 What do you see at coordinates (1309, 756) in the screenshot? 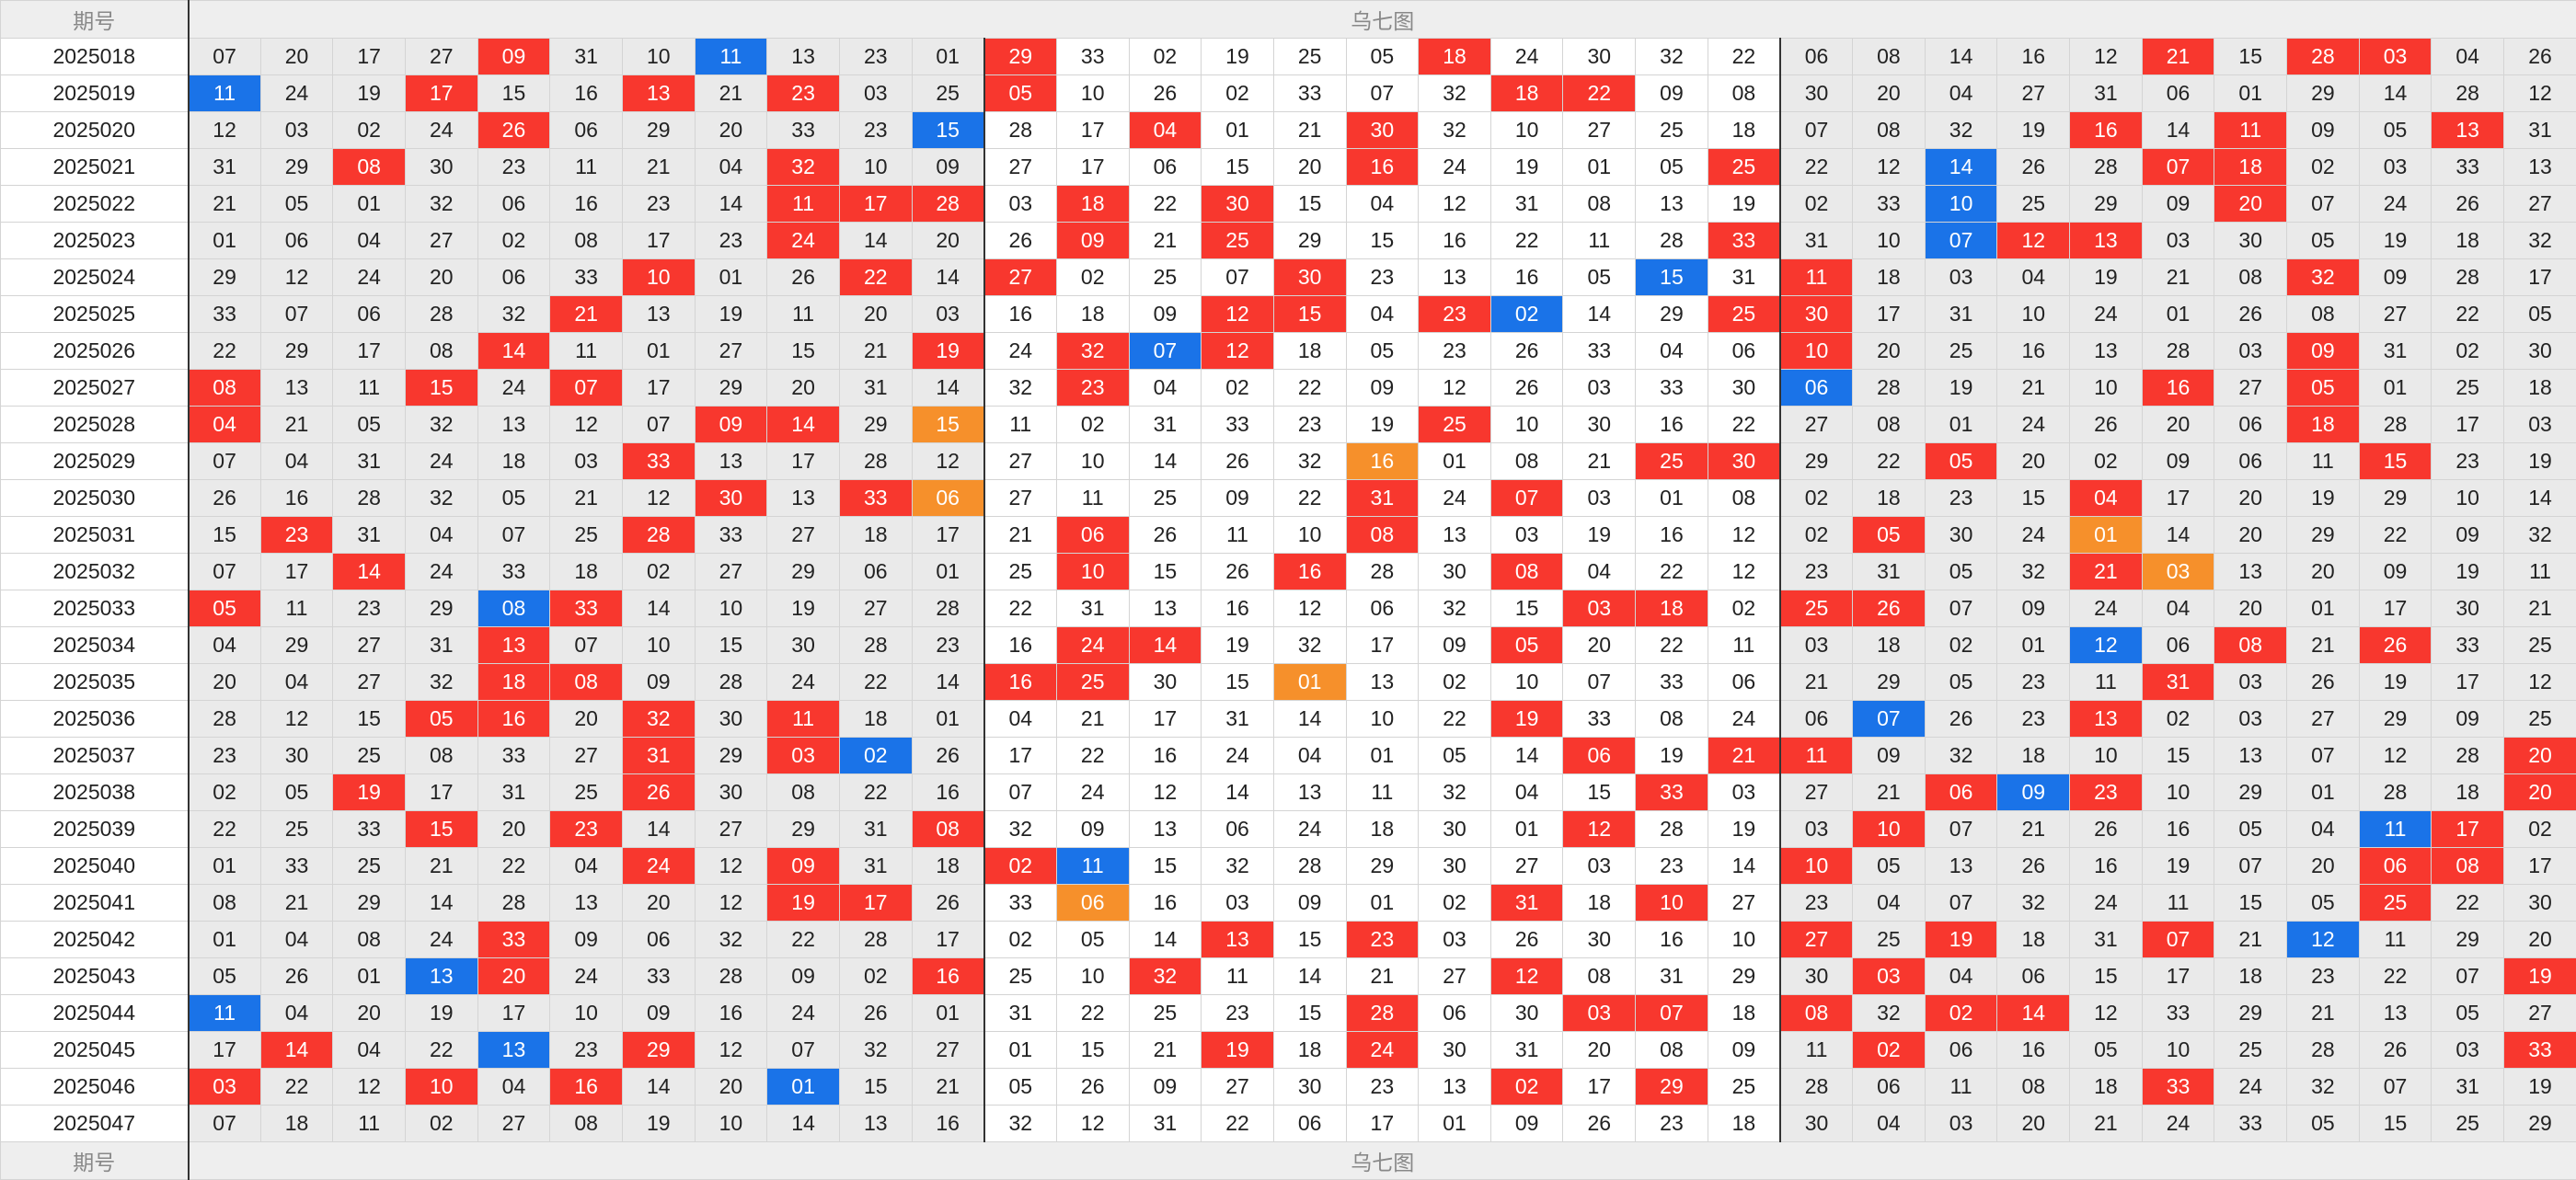
I see `number-cell: 04` at bounding box center [1309, 756].